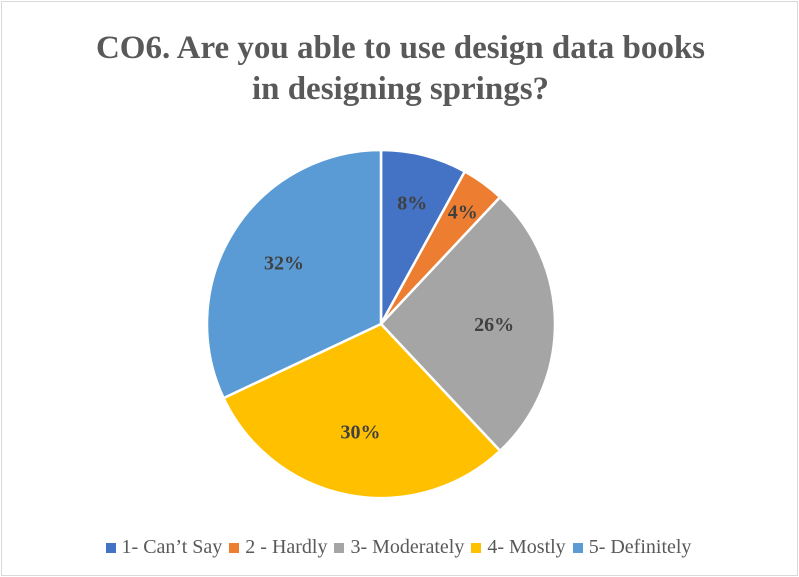 This screenshot has width=799, height=577. I want to click on data-label-1: 8%, so click(412, 204).